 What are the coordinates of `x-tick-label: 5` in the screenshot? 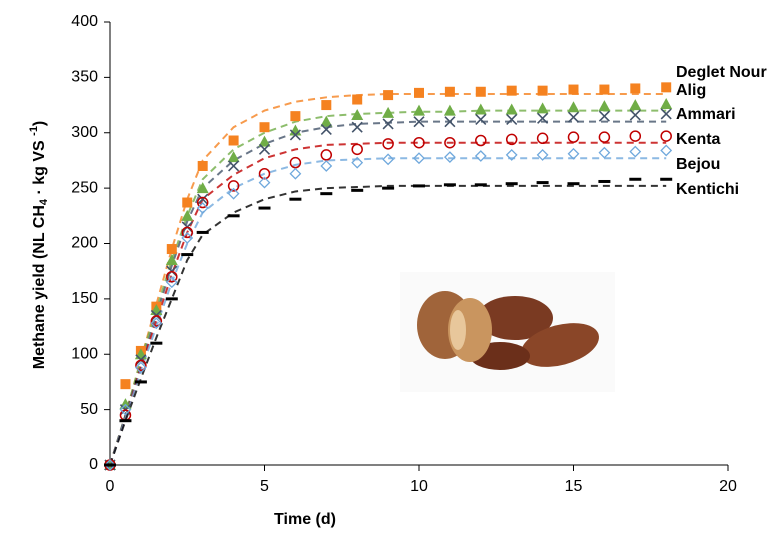 It's located at (264, 486).